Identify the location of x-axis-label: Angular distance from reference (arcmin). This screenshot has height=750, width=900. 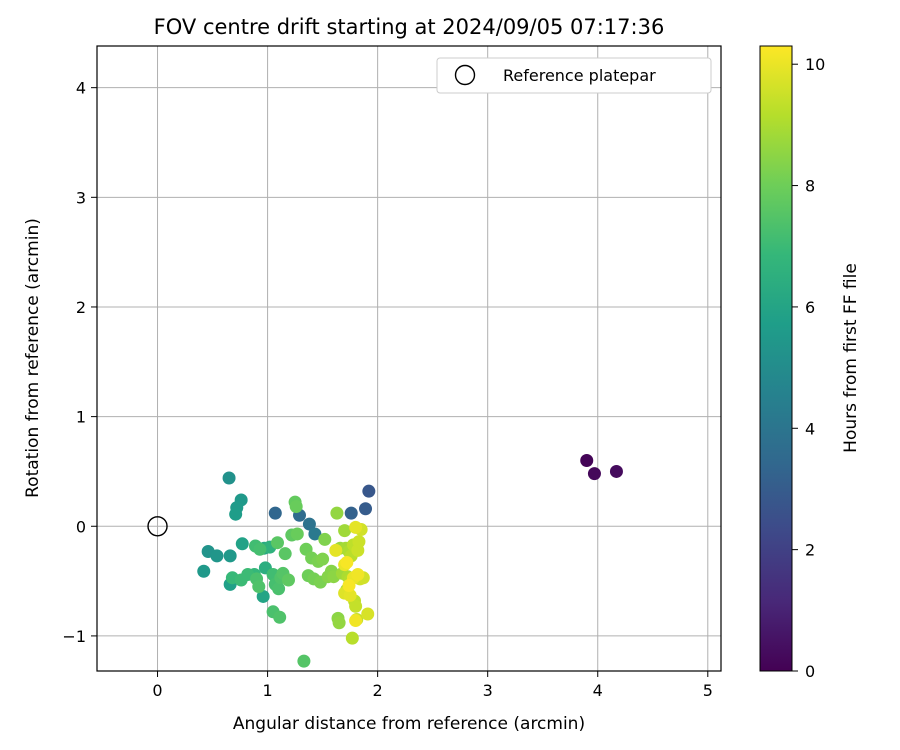
(409, 724).